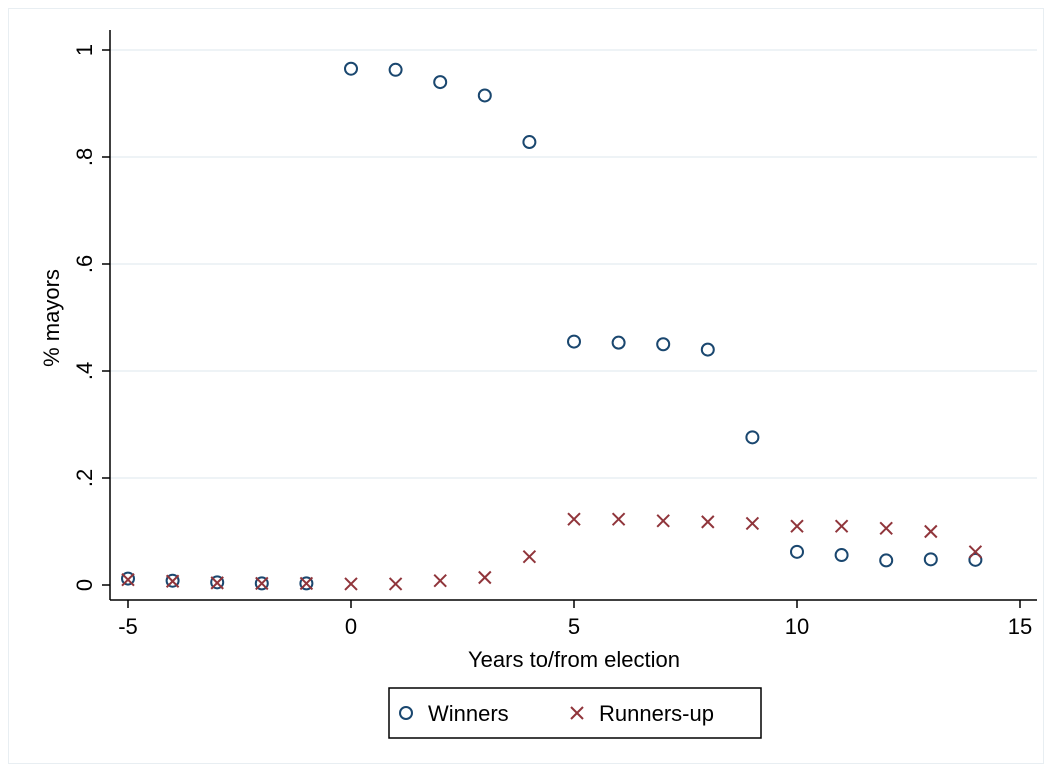  Describe the element at coordinates (574, 626) in the screenshot. I see `x-tick-label-2: 5` at that location.